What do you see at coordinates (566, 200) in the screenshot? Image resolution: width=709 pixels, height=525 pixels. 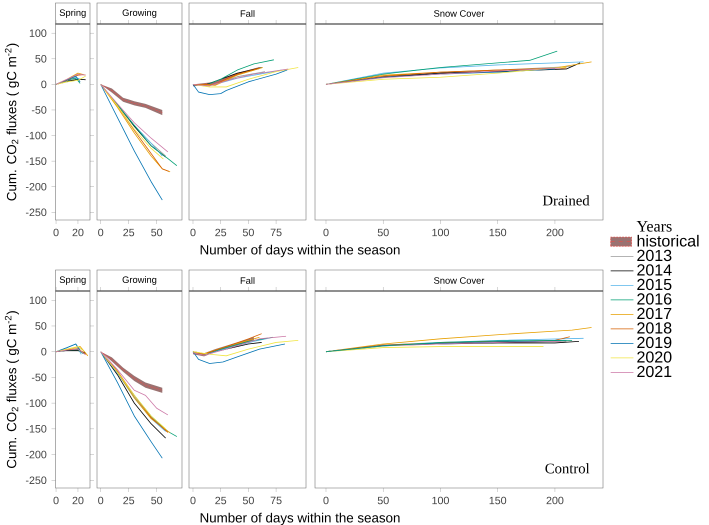 I see `annotation: Drained` at bounding box center [566, 200].